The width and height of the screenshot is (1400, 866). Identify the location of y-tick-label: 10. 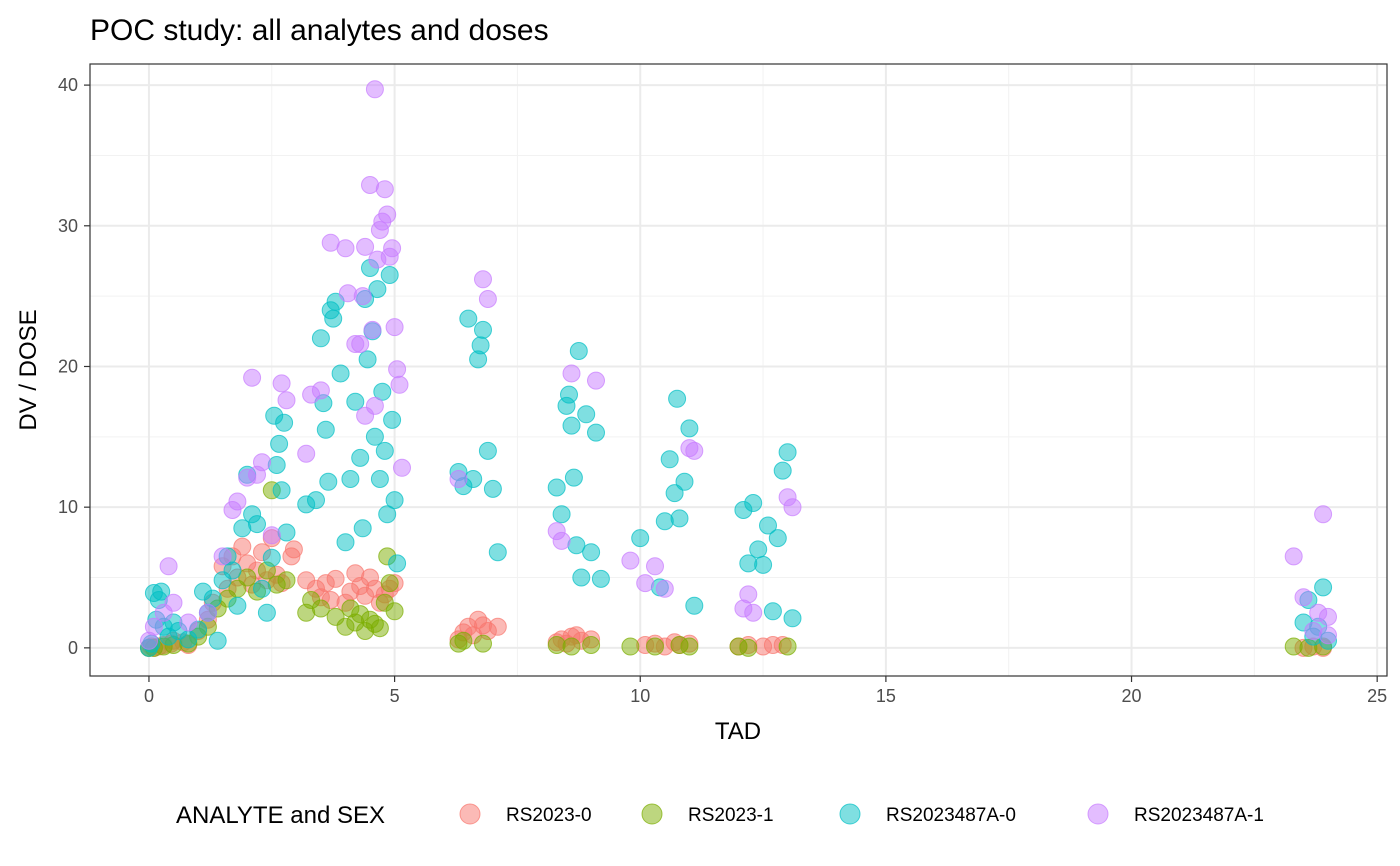
(68, 507).